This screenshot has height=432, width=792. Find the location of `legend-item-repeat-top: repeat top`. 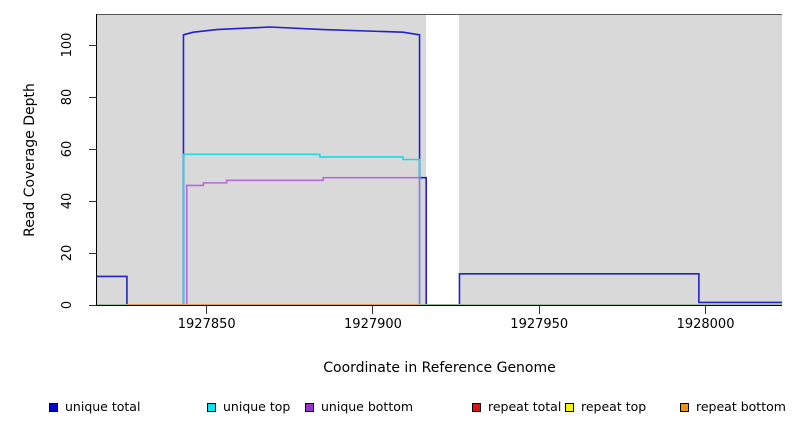

legend-item-repeat-top: repeat top is located at coordinates (605, 407).